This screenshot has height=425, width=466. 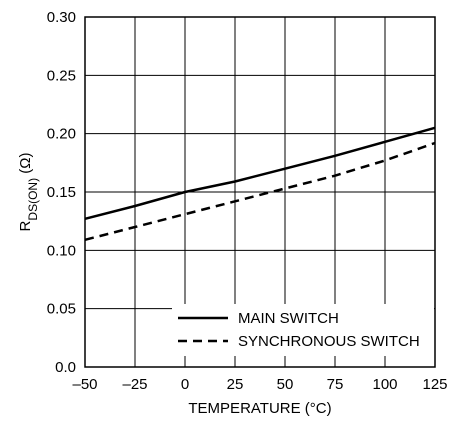 I want to click on legend-label-main-switch: MAIN SWITCH, so click(x=288, y=318).